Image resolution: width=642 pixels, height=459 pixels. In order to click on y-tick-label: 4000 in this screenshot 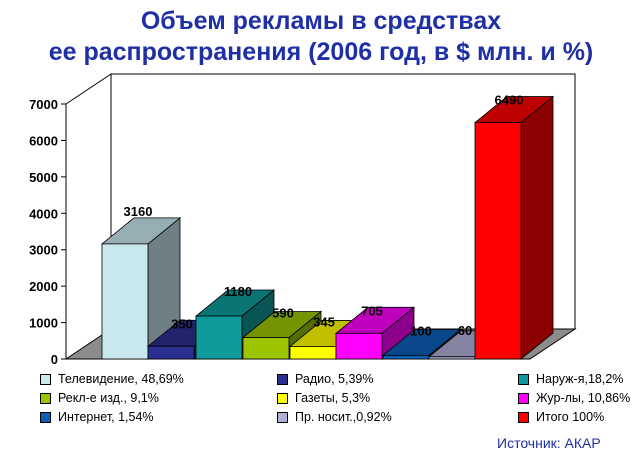, I will do `click(43, 213)`.